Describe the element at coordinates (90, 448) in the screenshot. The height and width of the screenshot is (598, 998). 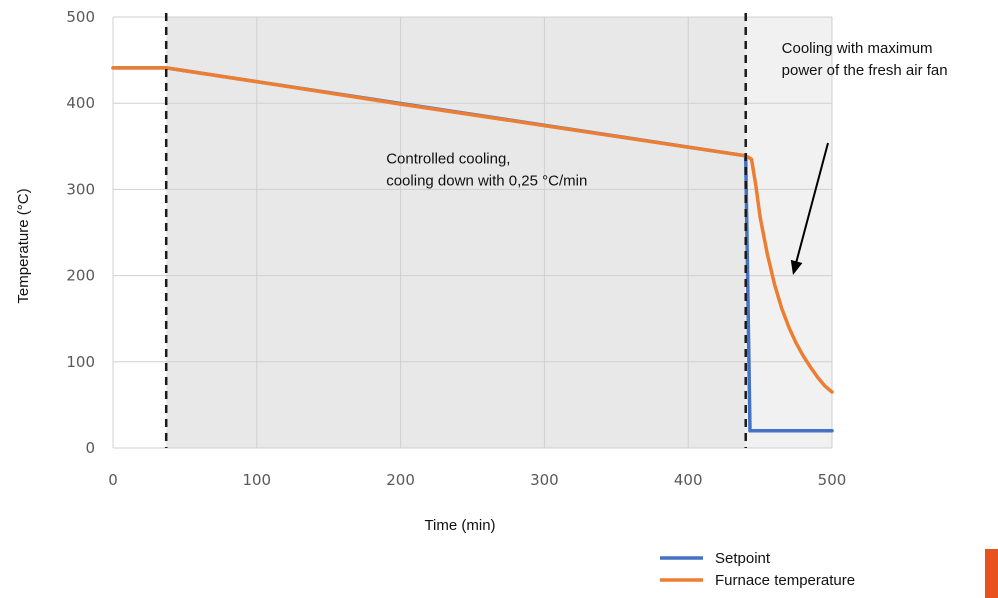
I see `y-tick-label-0: 0` at that location.